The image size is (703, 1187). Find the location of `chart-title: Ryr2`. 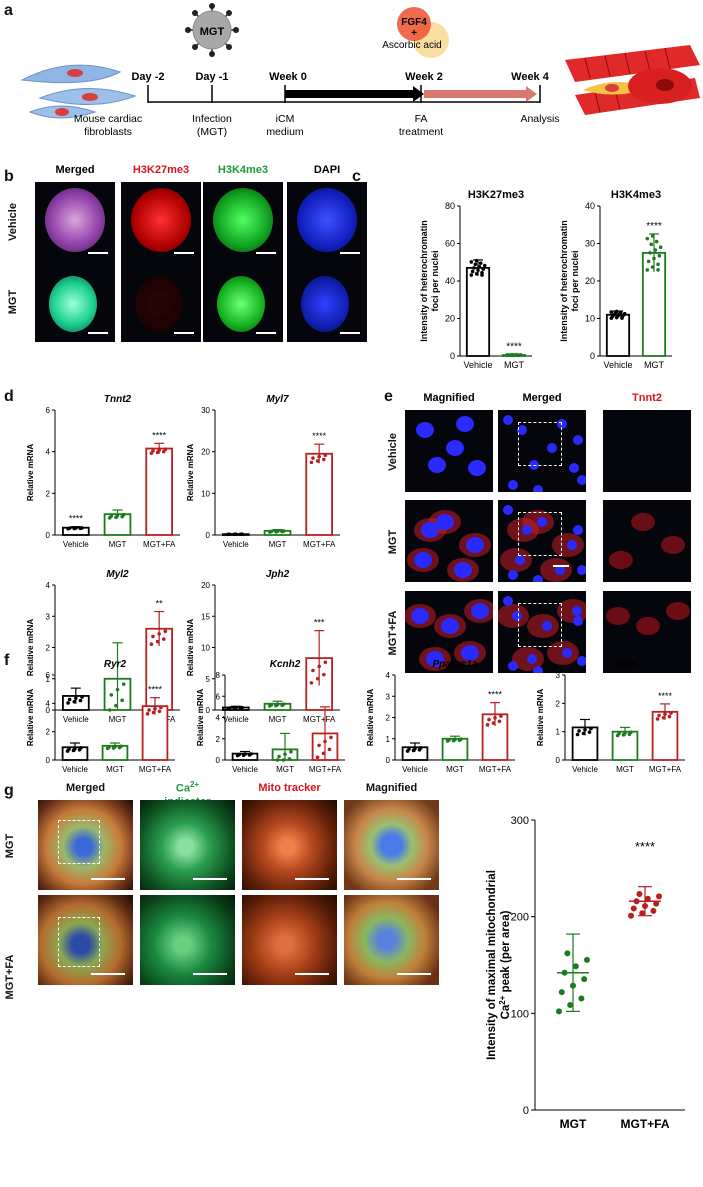

chart-title: Ryr2 is located at coordinates (115, 664).